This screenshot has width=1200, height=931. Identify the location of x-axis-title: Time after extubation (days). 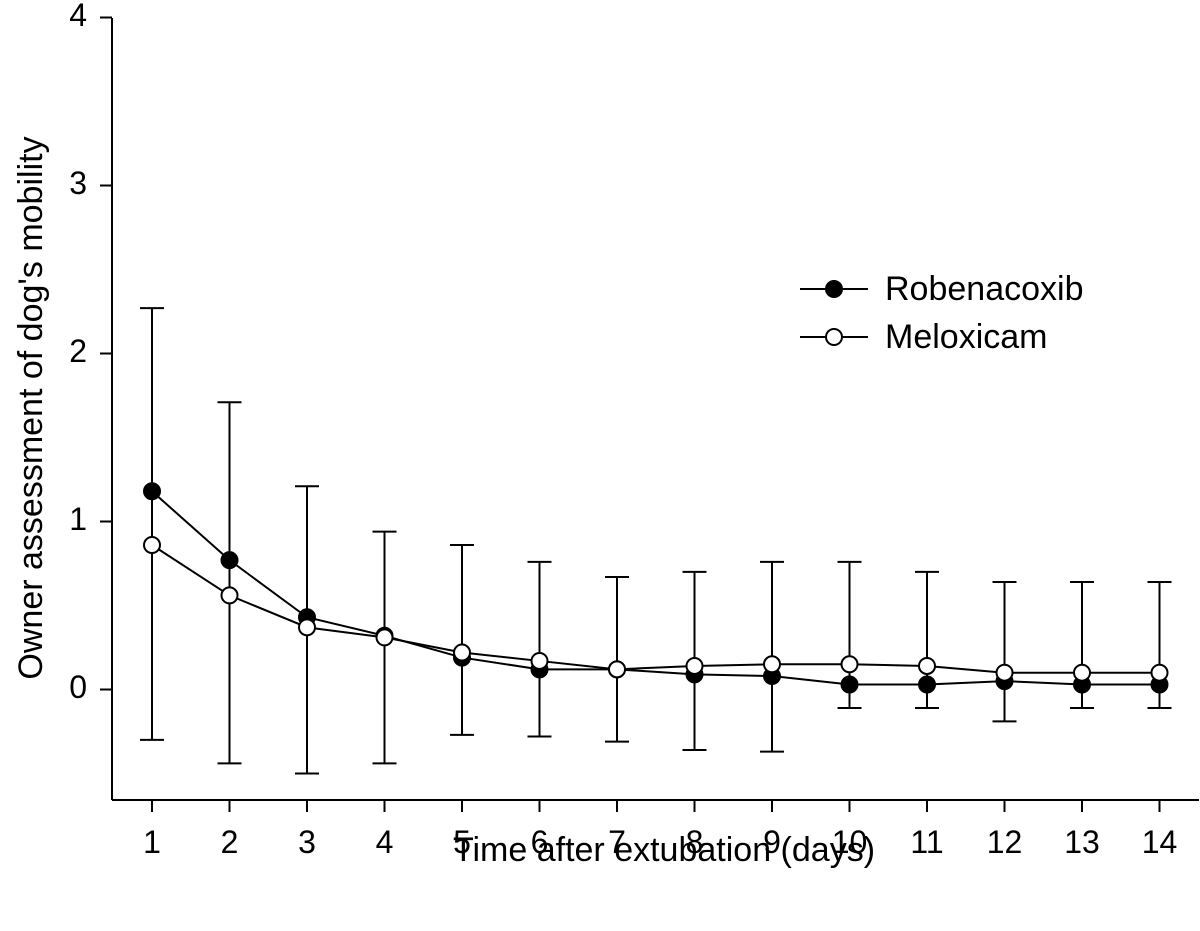
(664, 850).